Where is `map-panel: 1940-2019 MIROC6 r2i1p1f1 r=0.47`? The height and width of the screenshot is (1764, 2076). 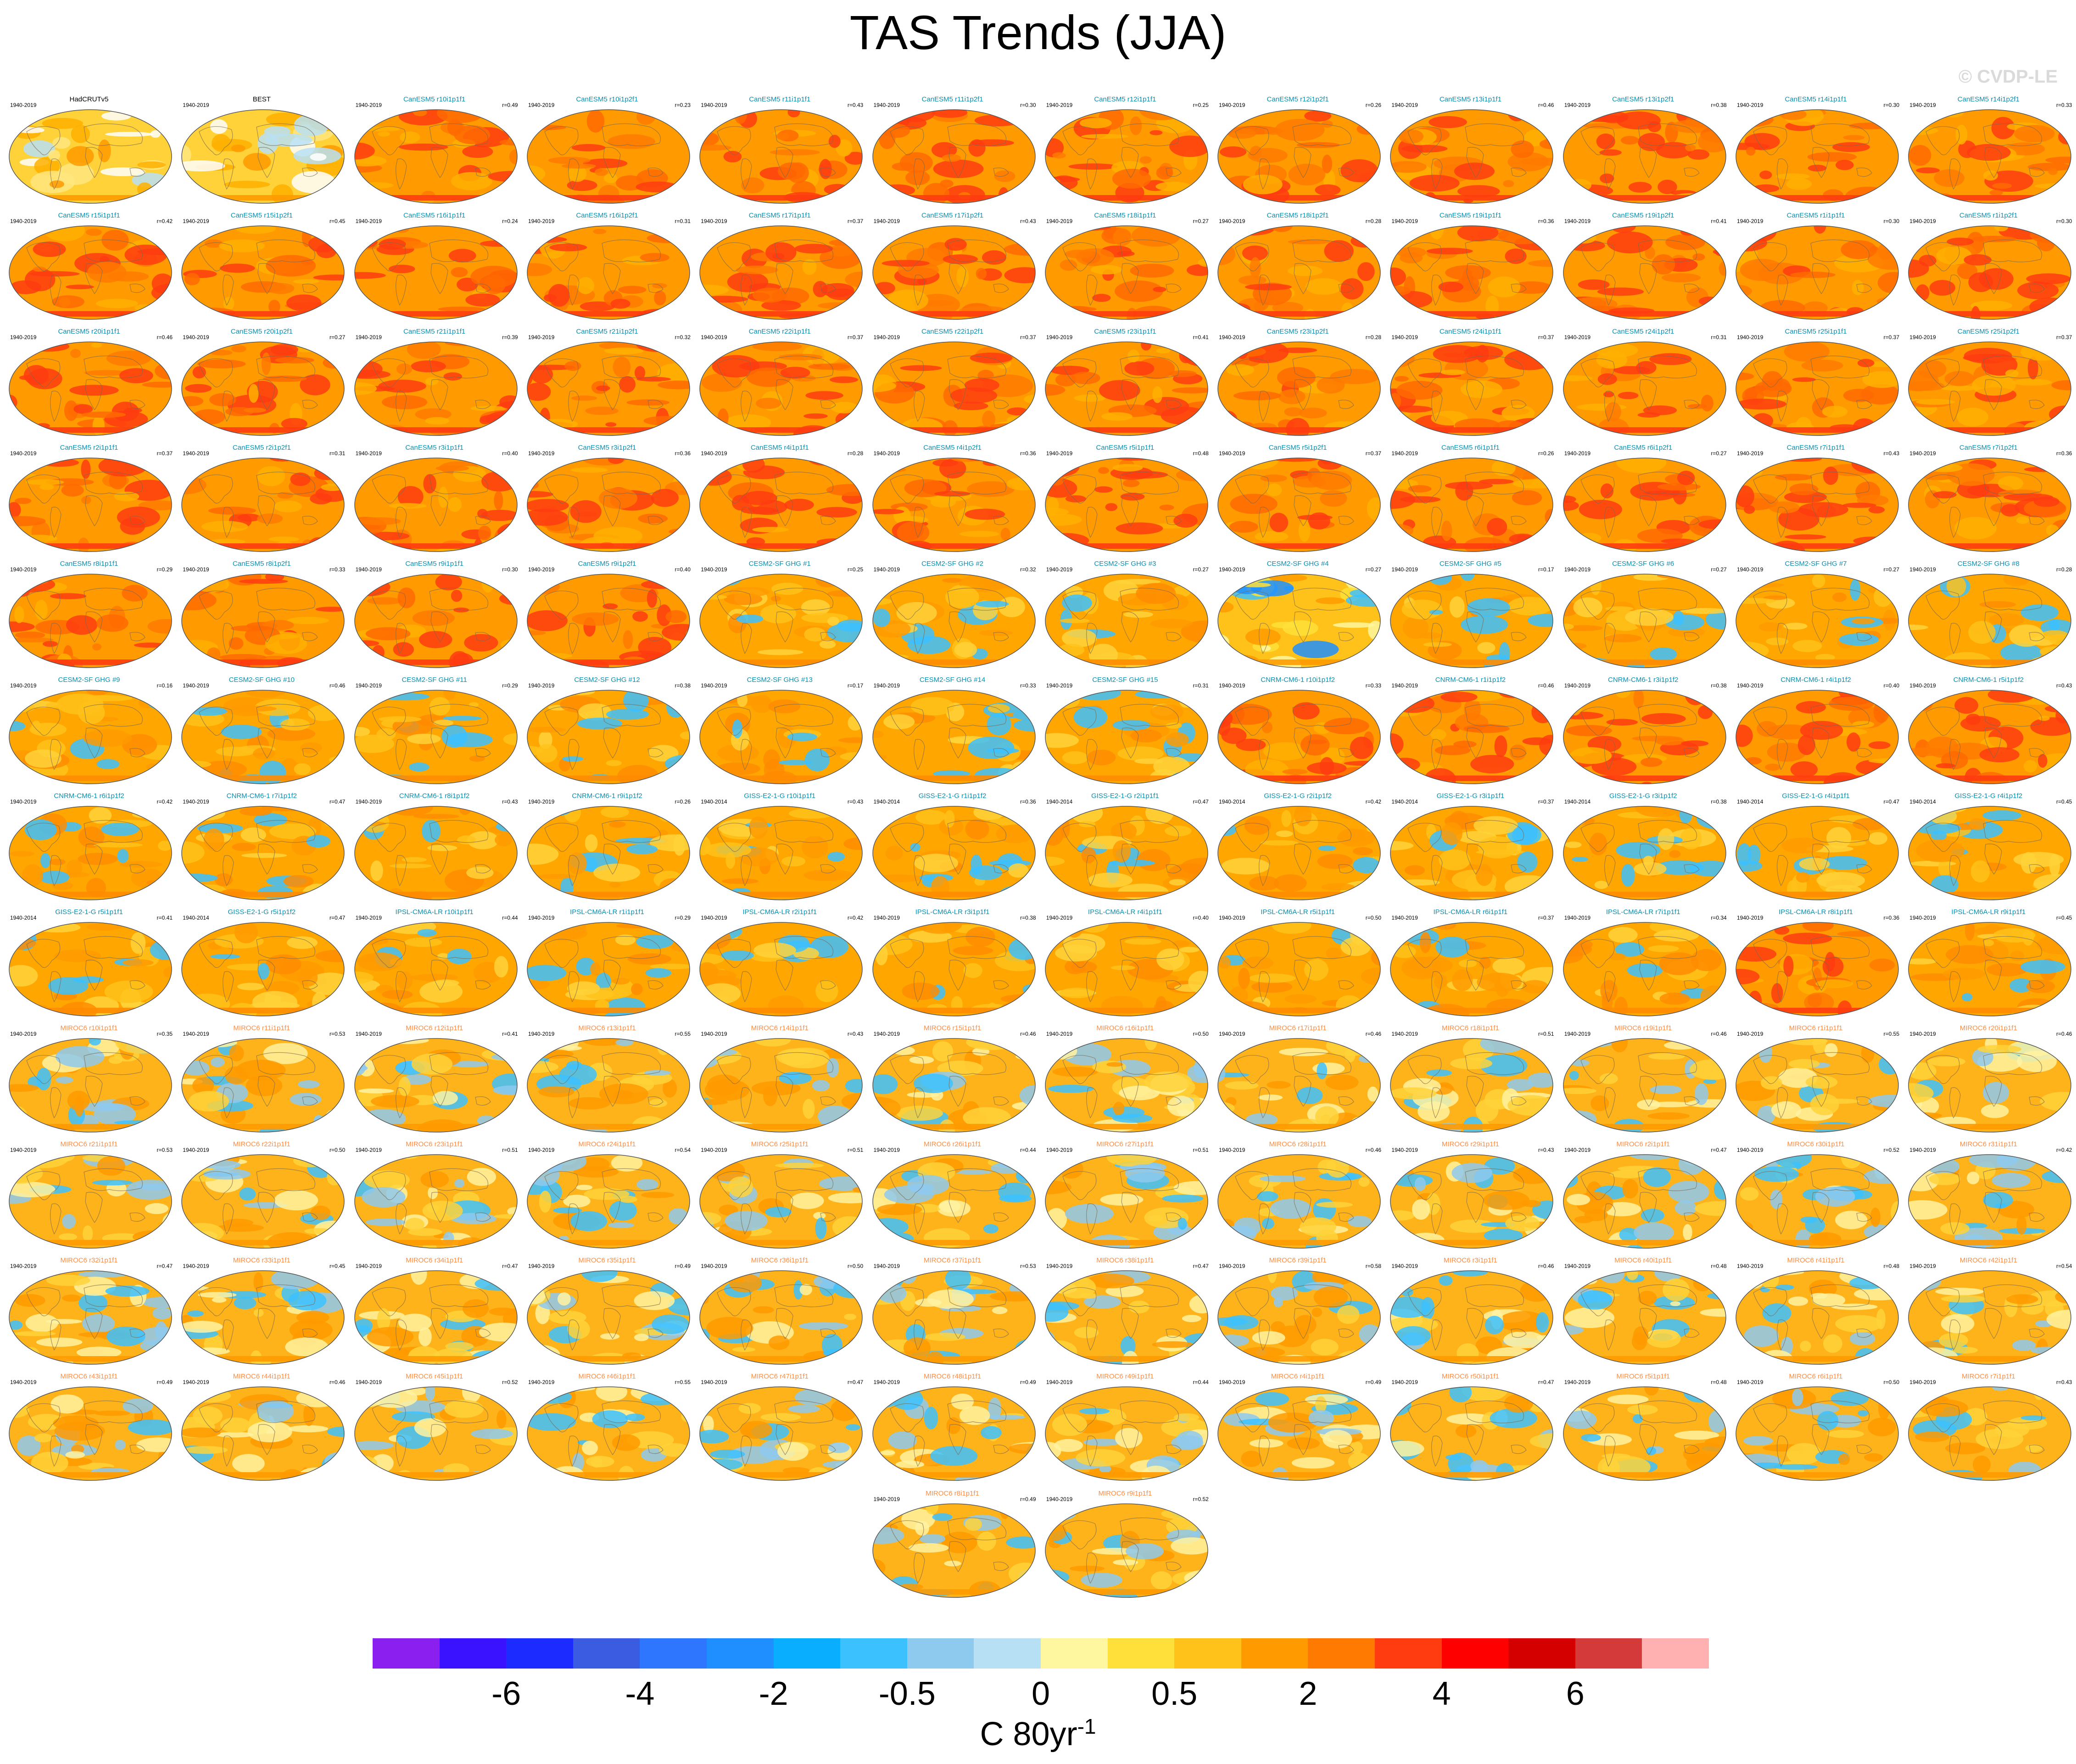
map-panel: 1940-2019 MIROC6 r2i1p1f1 r=0.47 is located at coordinates (1643, 1196).